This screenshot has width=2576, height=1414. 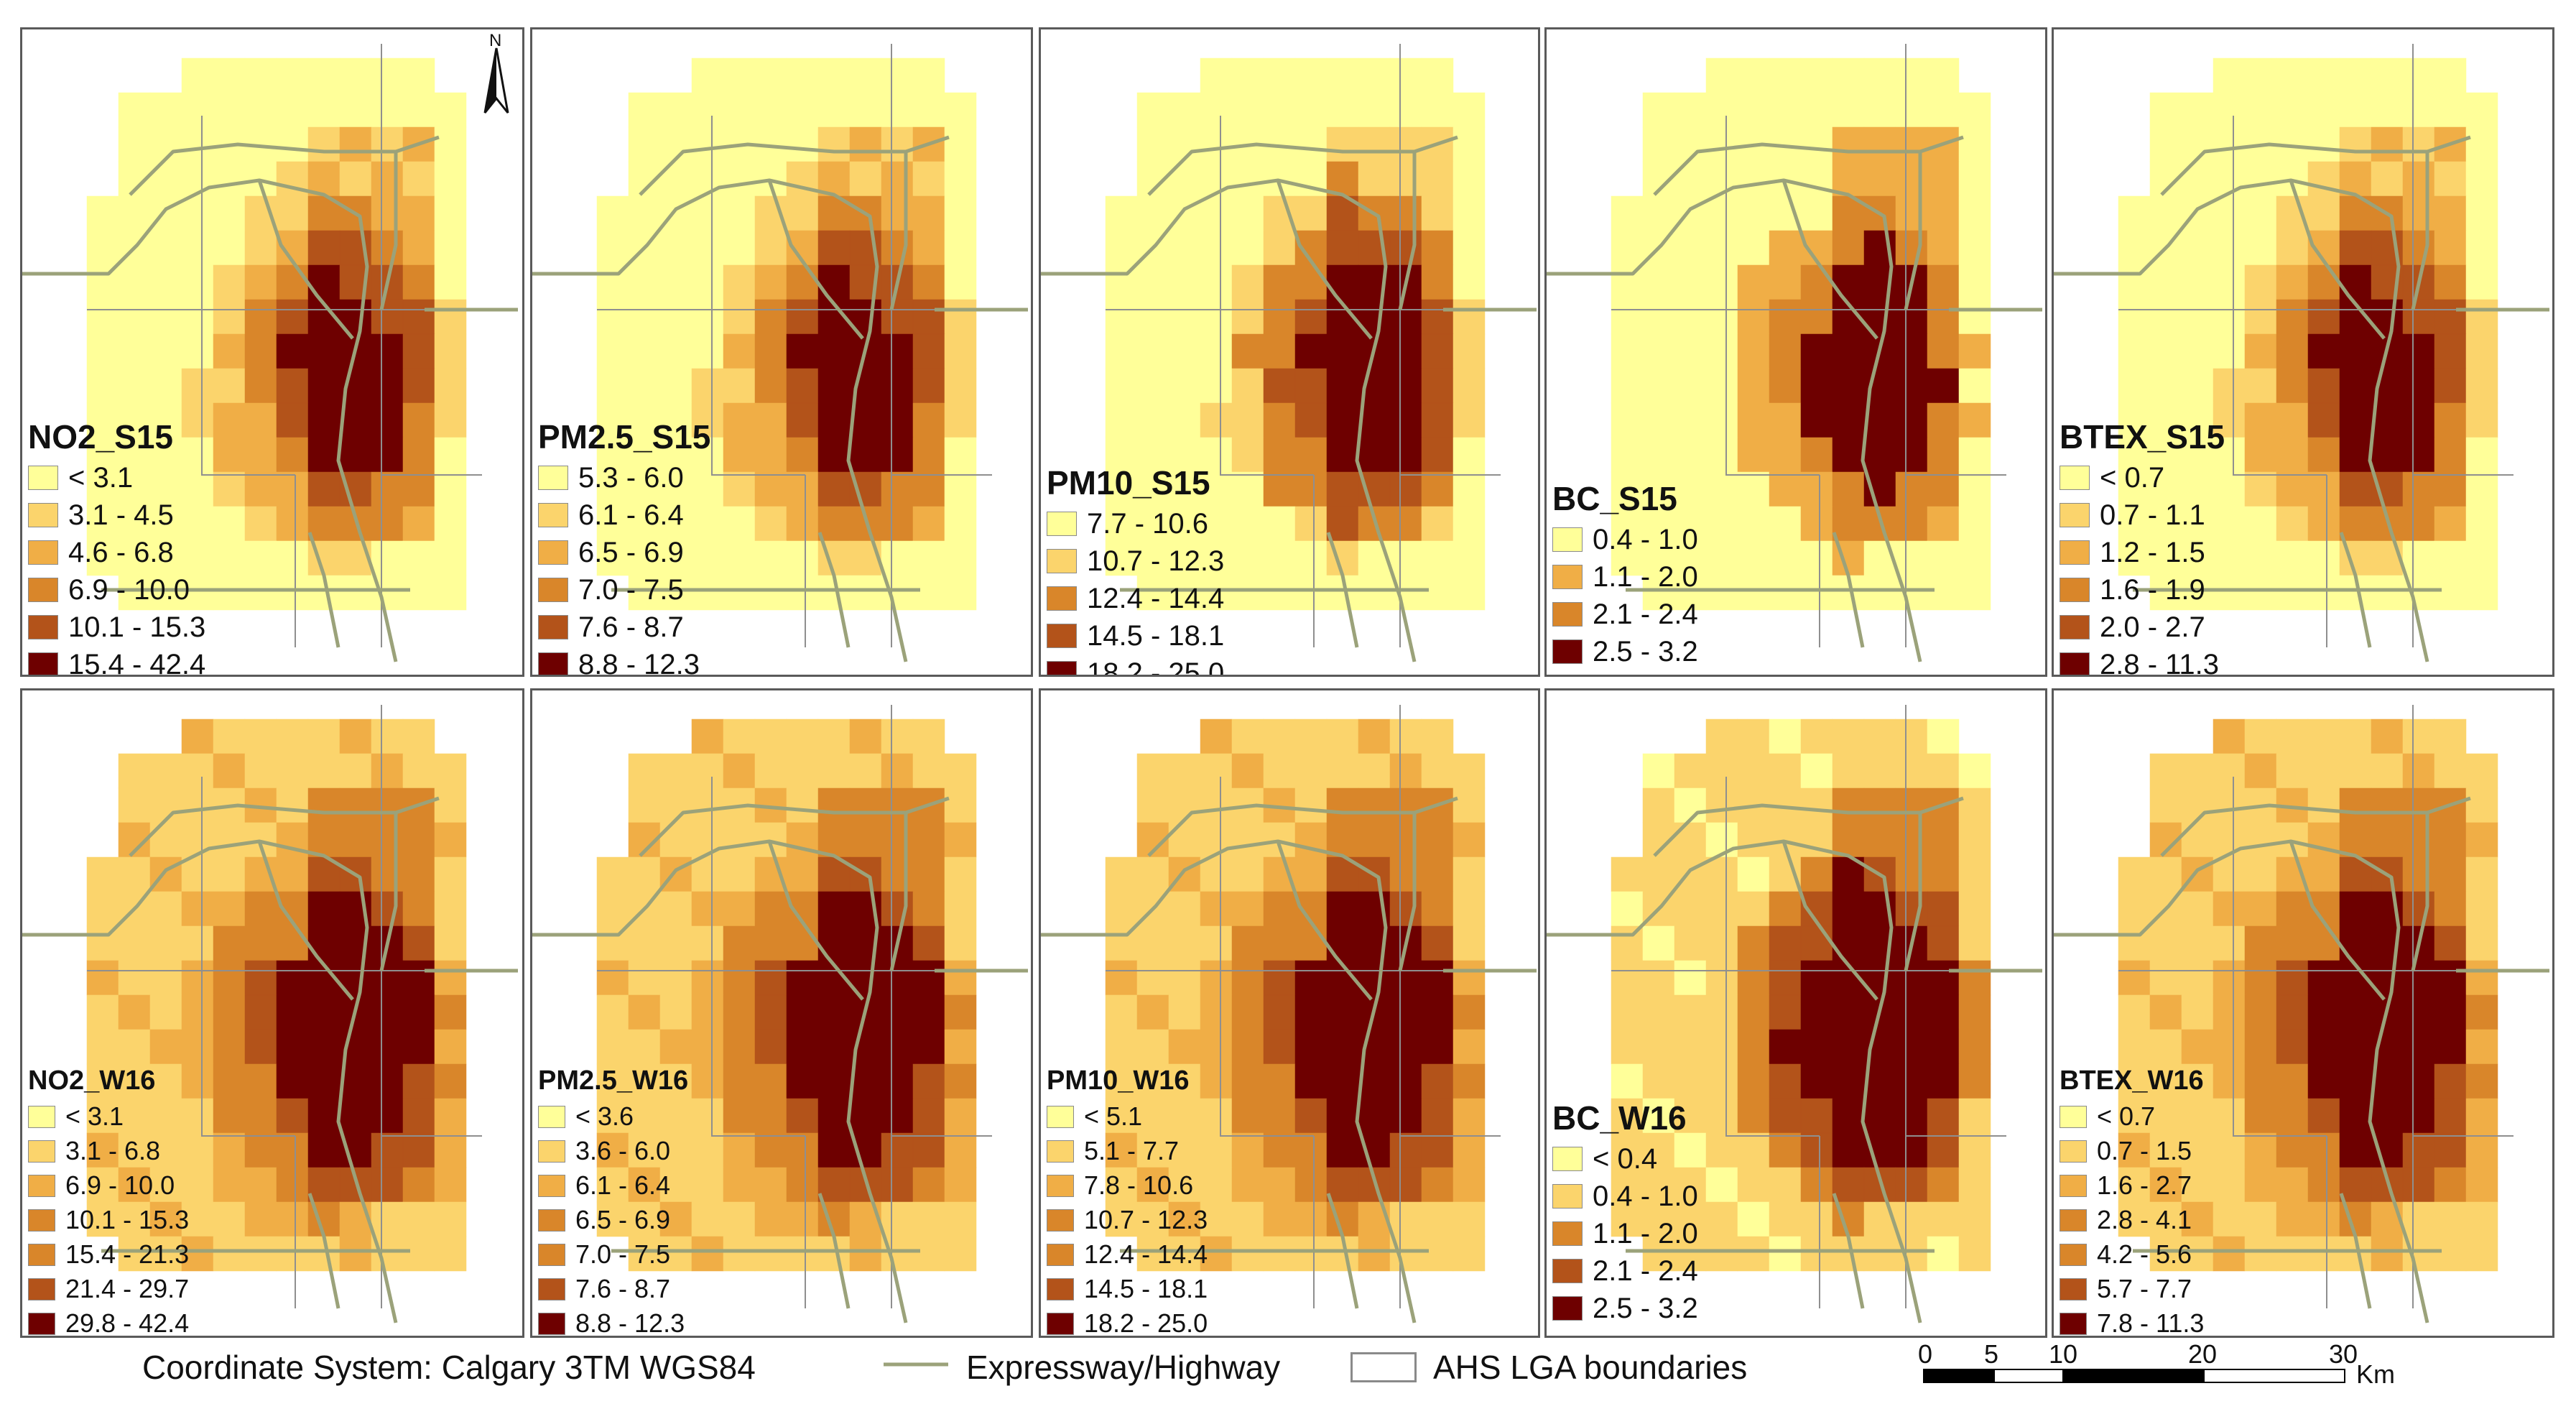 I want to click on legend-title: PM10_W16, so click(x=1118, y=1081).